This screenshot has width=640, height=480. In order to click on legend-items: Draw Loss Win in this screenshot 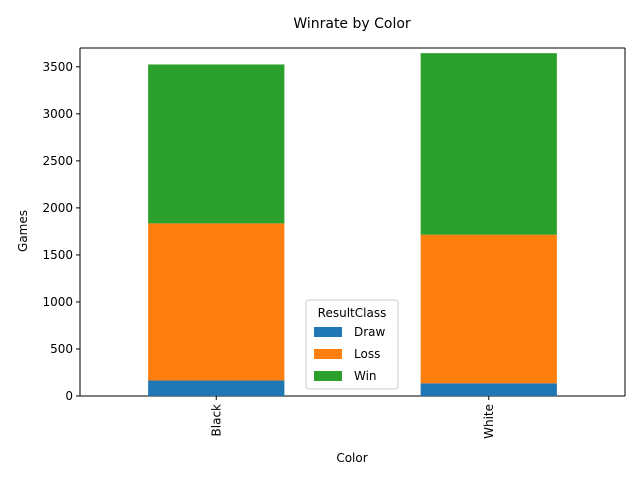, I will do `click(350, 354)`.